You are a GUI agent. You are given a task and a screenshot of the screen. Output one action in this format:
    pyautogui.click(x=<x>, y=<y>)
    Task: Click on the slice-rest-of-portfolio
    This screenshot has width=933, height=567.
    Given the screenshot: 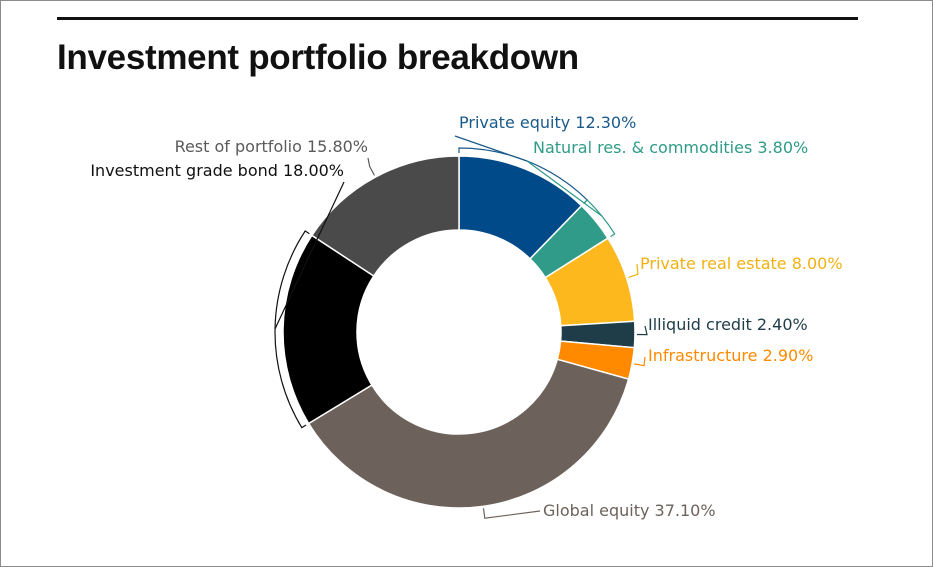 What is the action you would take?
    pyautogui.click(x=385, y=216)
    